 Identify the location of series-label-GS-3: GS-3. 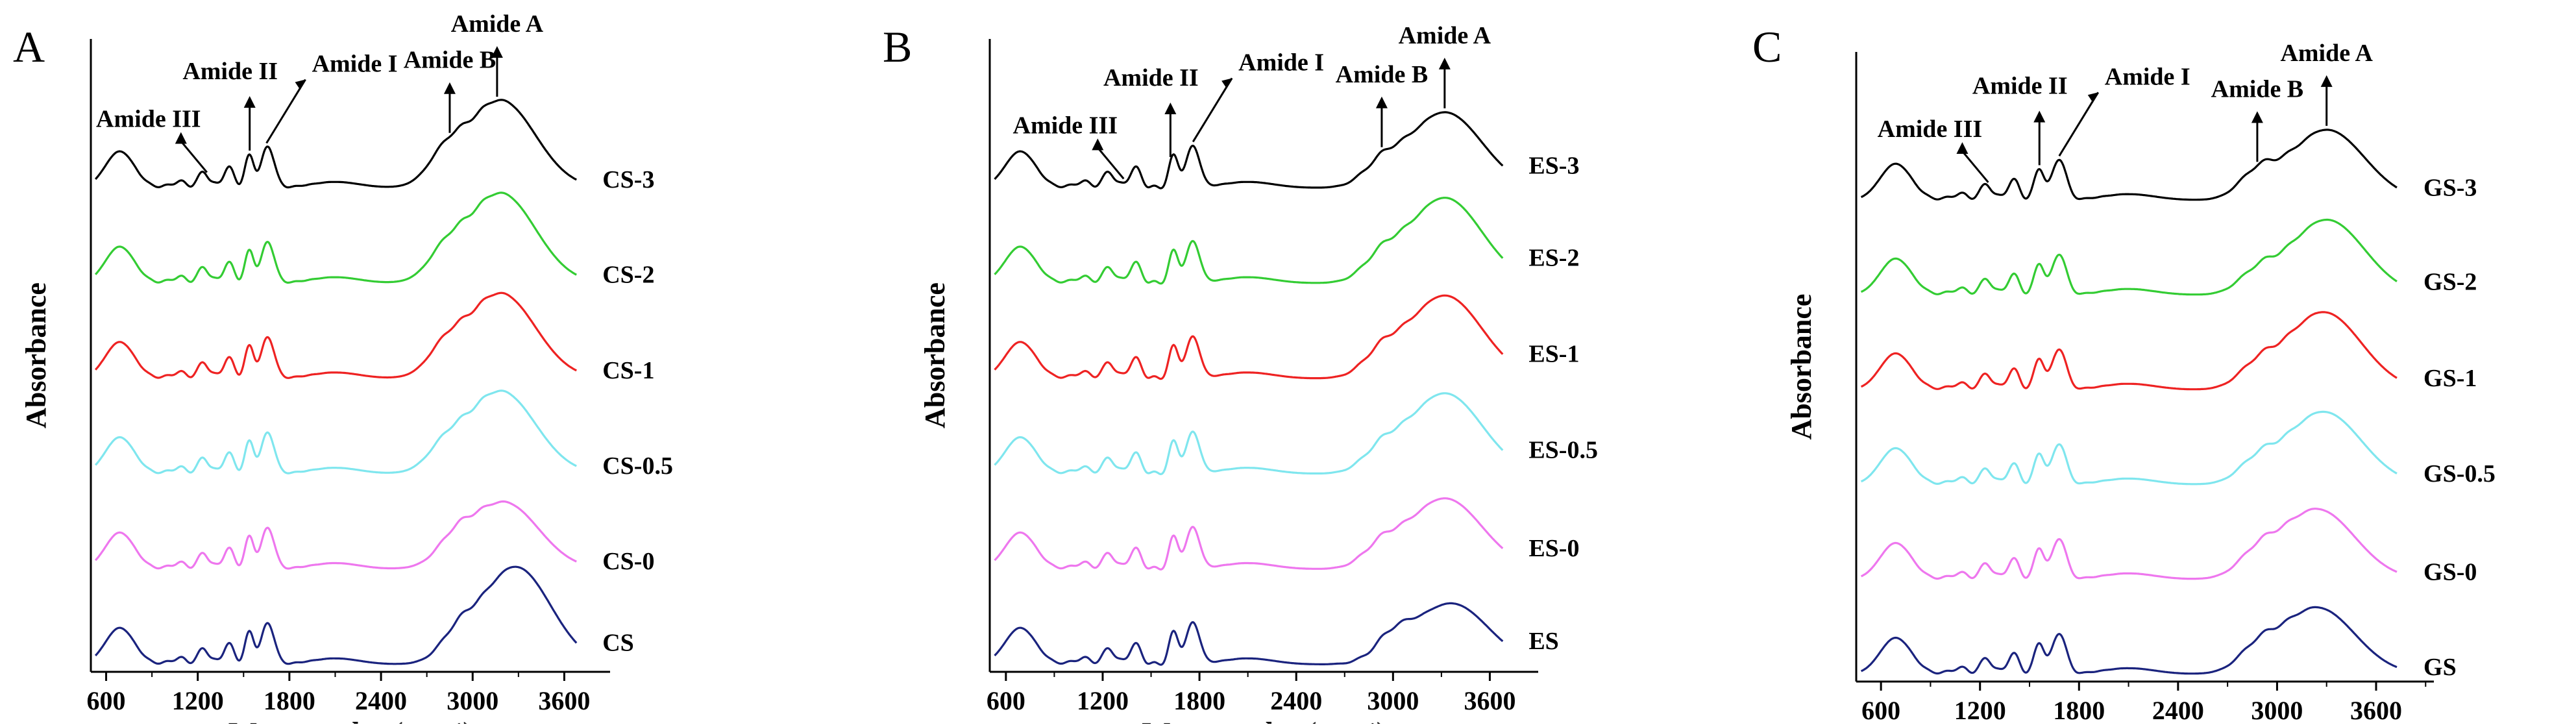
(2450, 188).